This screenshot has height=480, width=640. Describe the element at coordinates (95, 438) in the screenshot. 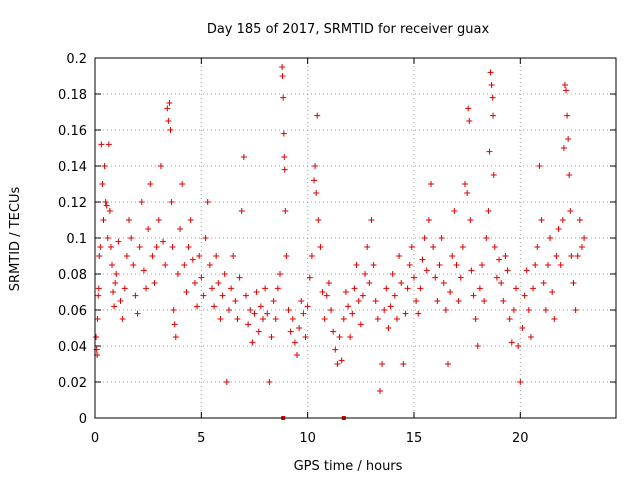

I see `x-tick-label: 0` at that location.